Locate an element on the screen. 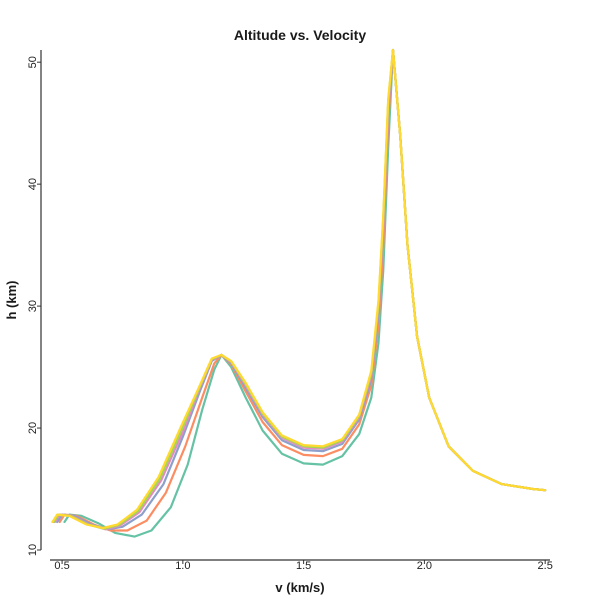 This screenshot has width=600, height=600. x-tick-label-5: 2.5 is located at coordinates (545, 566).